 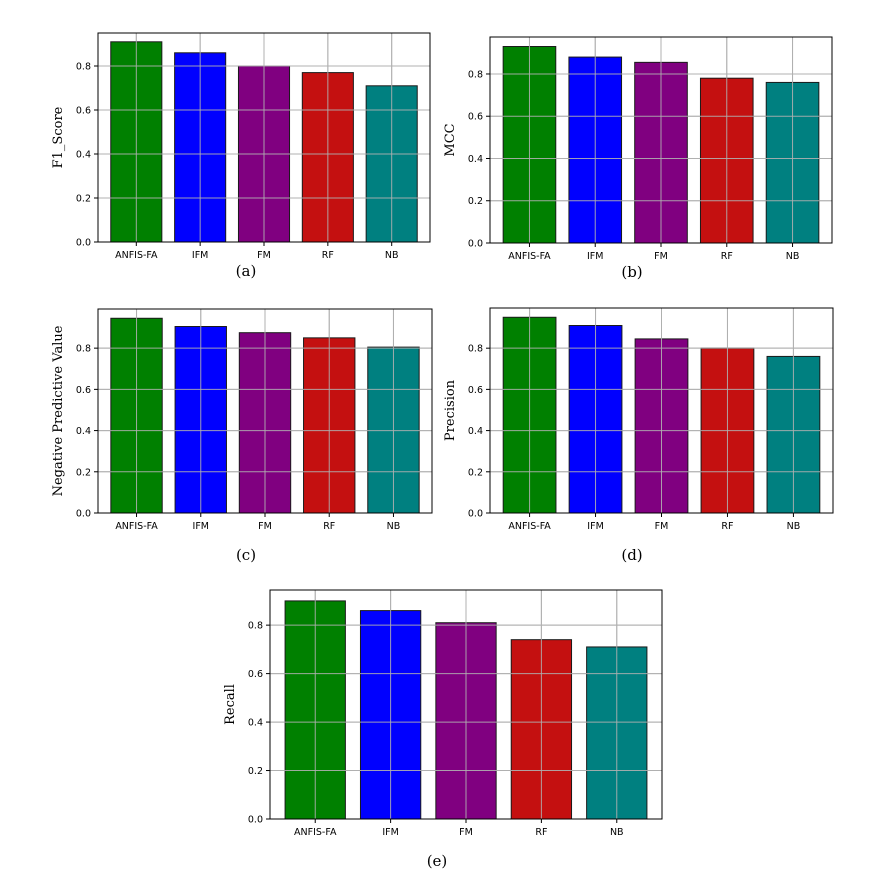 What do you see at coordinates (450, 410) in the screenshot?
I see `y-axis-label: Precision` at bounding box center [450, 410].